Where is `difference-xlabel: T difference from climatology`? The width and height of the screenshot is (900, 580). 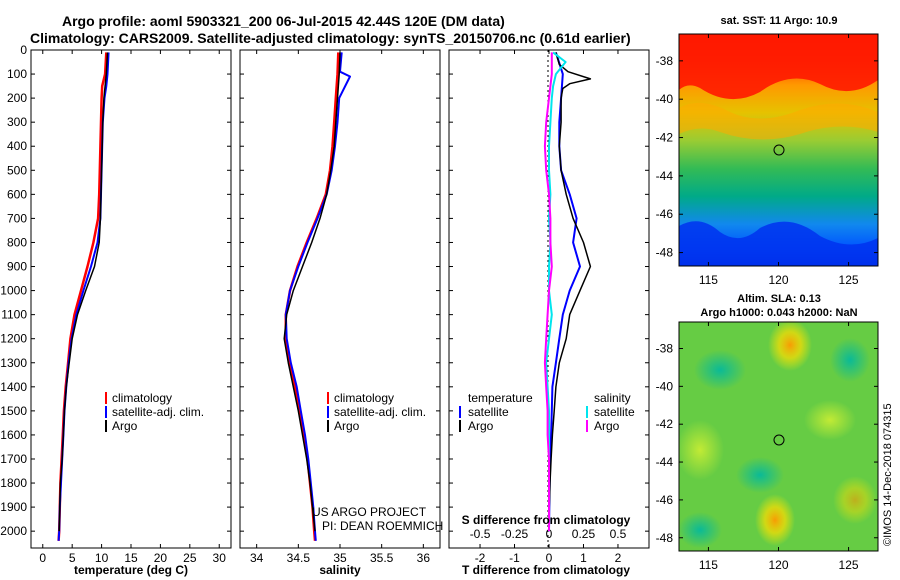
difference-xlabel: T difference from climatology is located at coordinates (546, 570).